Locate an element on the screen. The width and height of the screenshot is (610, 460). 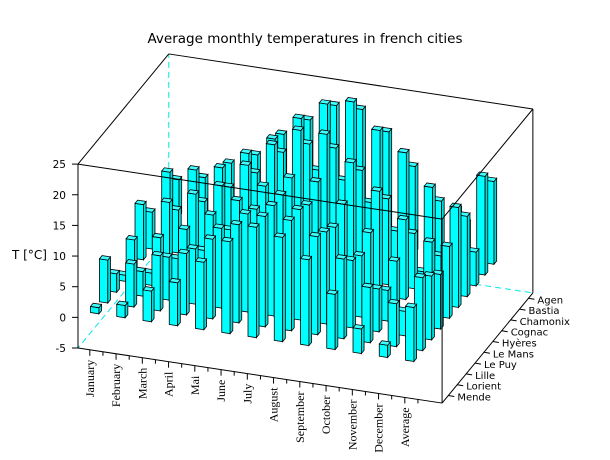
z-tick-label: 25 is located at coordinates (59, 165).